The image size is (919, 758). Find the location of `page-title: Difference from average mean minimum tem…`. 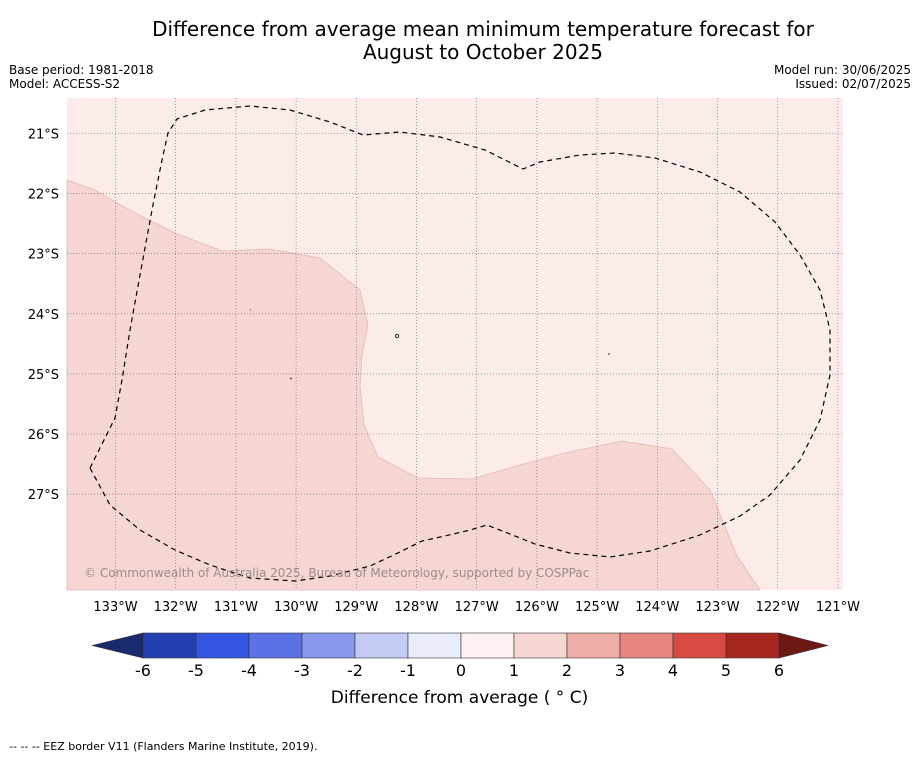

page-title: Difference from average mean minimum tem… is located at coordinates (459, 41).